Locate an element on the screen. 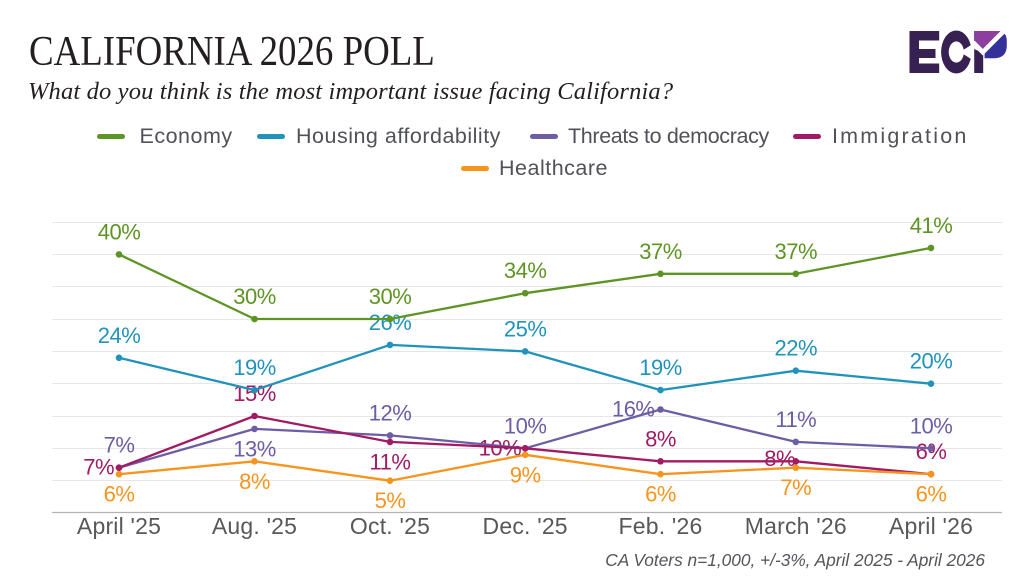 The width and height of the screenshot is (1024, 588). svg-text: 41% is located at coordinates (931, 225).